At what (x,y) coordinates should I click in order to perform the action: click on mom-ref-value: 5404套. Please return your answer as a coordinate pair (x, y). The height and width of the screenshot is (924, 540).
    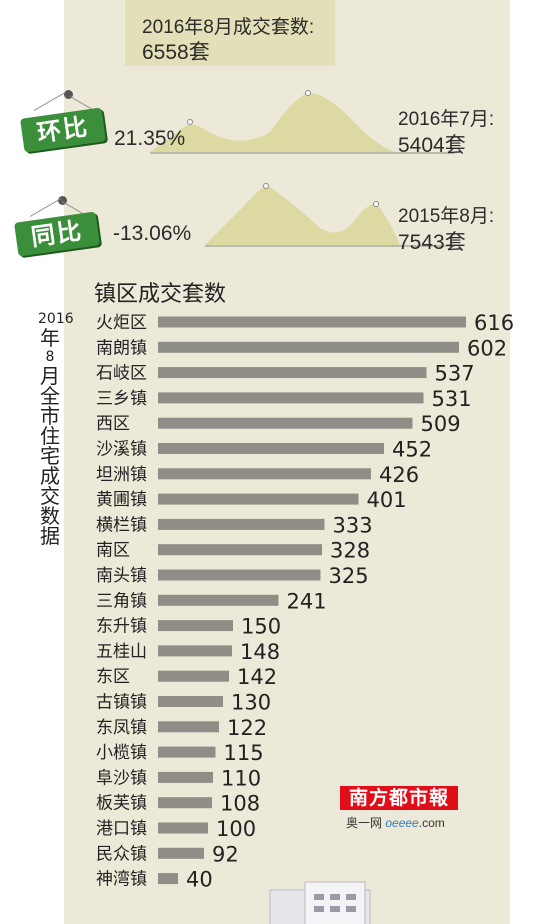
    Looking at the image, I should click on (432, 145).